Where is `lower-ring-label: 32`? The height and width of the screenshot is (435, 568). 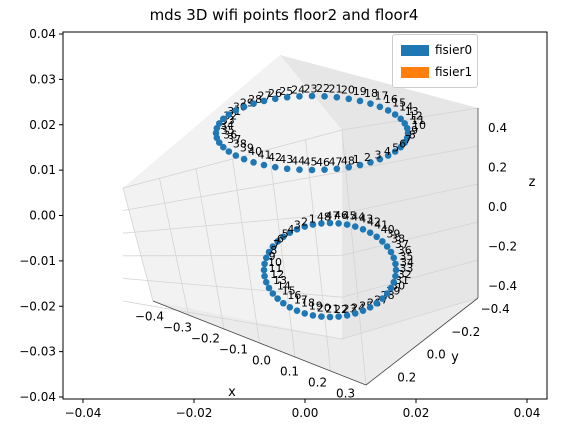 lower-ring-label: 32 is located at coordinates (405, 274).